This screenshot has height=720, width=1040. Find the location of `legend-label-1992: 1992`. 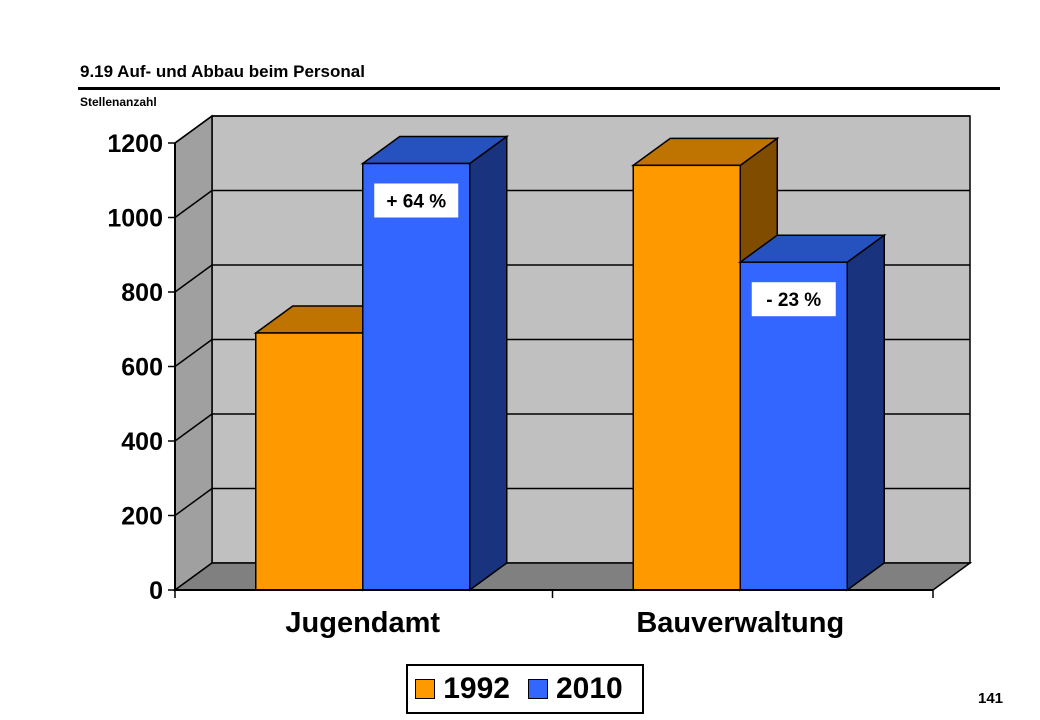

legend-label-1992: 1992 is located at coordinates (476, 688).